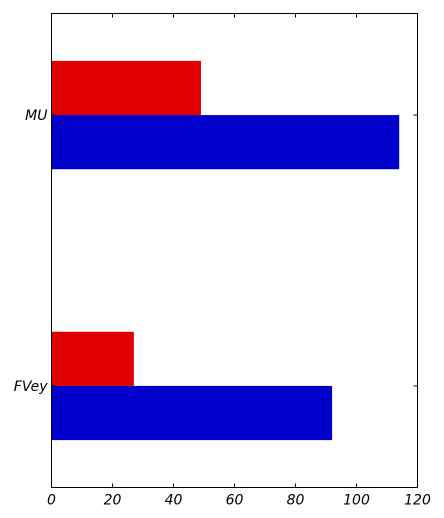  I want to click on x-tick-label: 120, so click(417, 501).